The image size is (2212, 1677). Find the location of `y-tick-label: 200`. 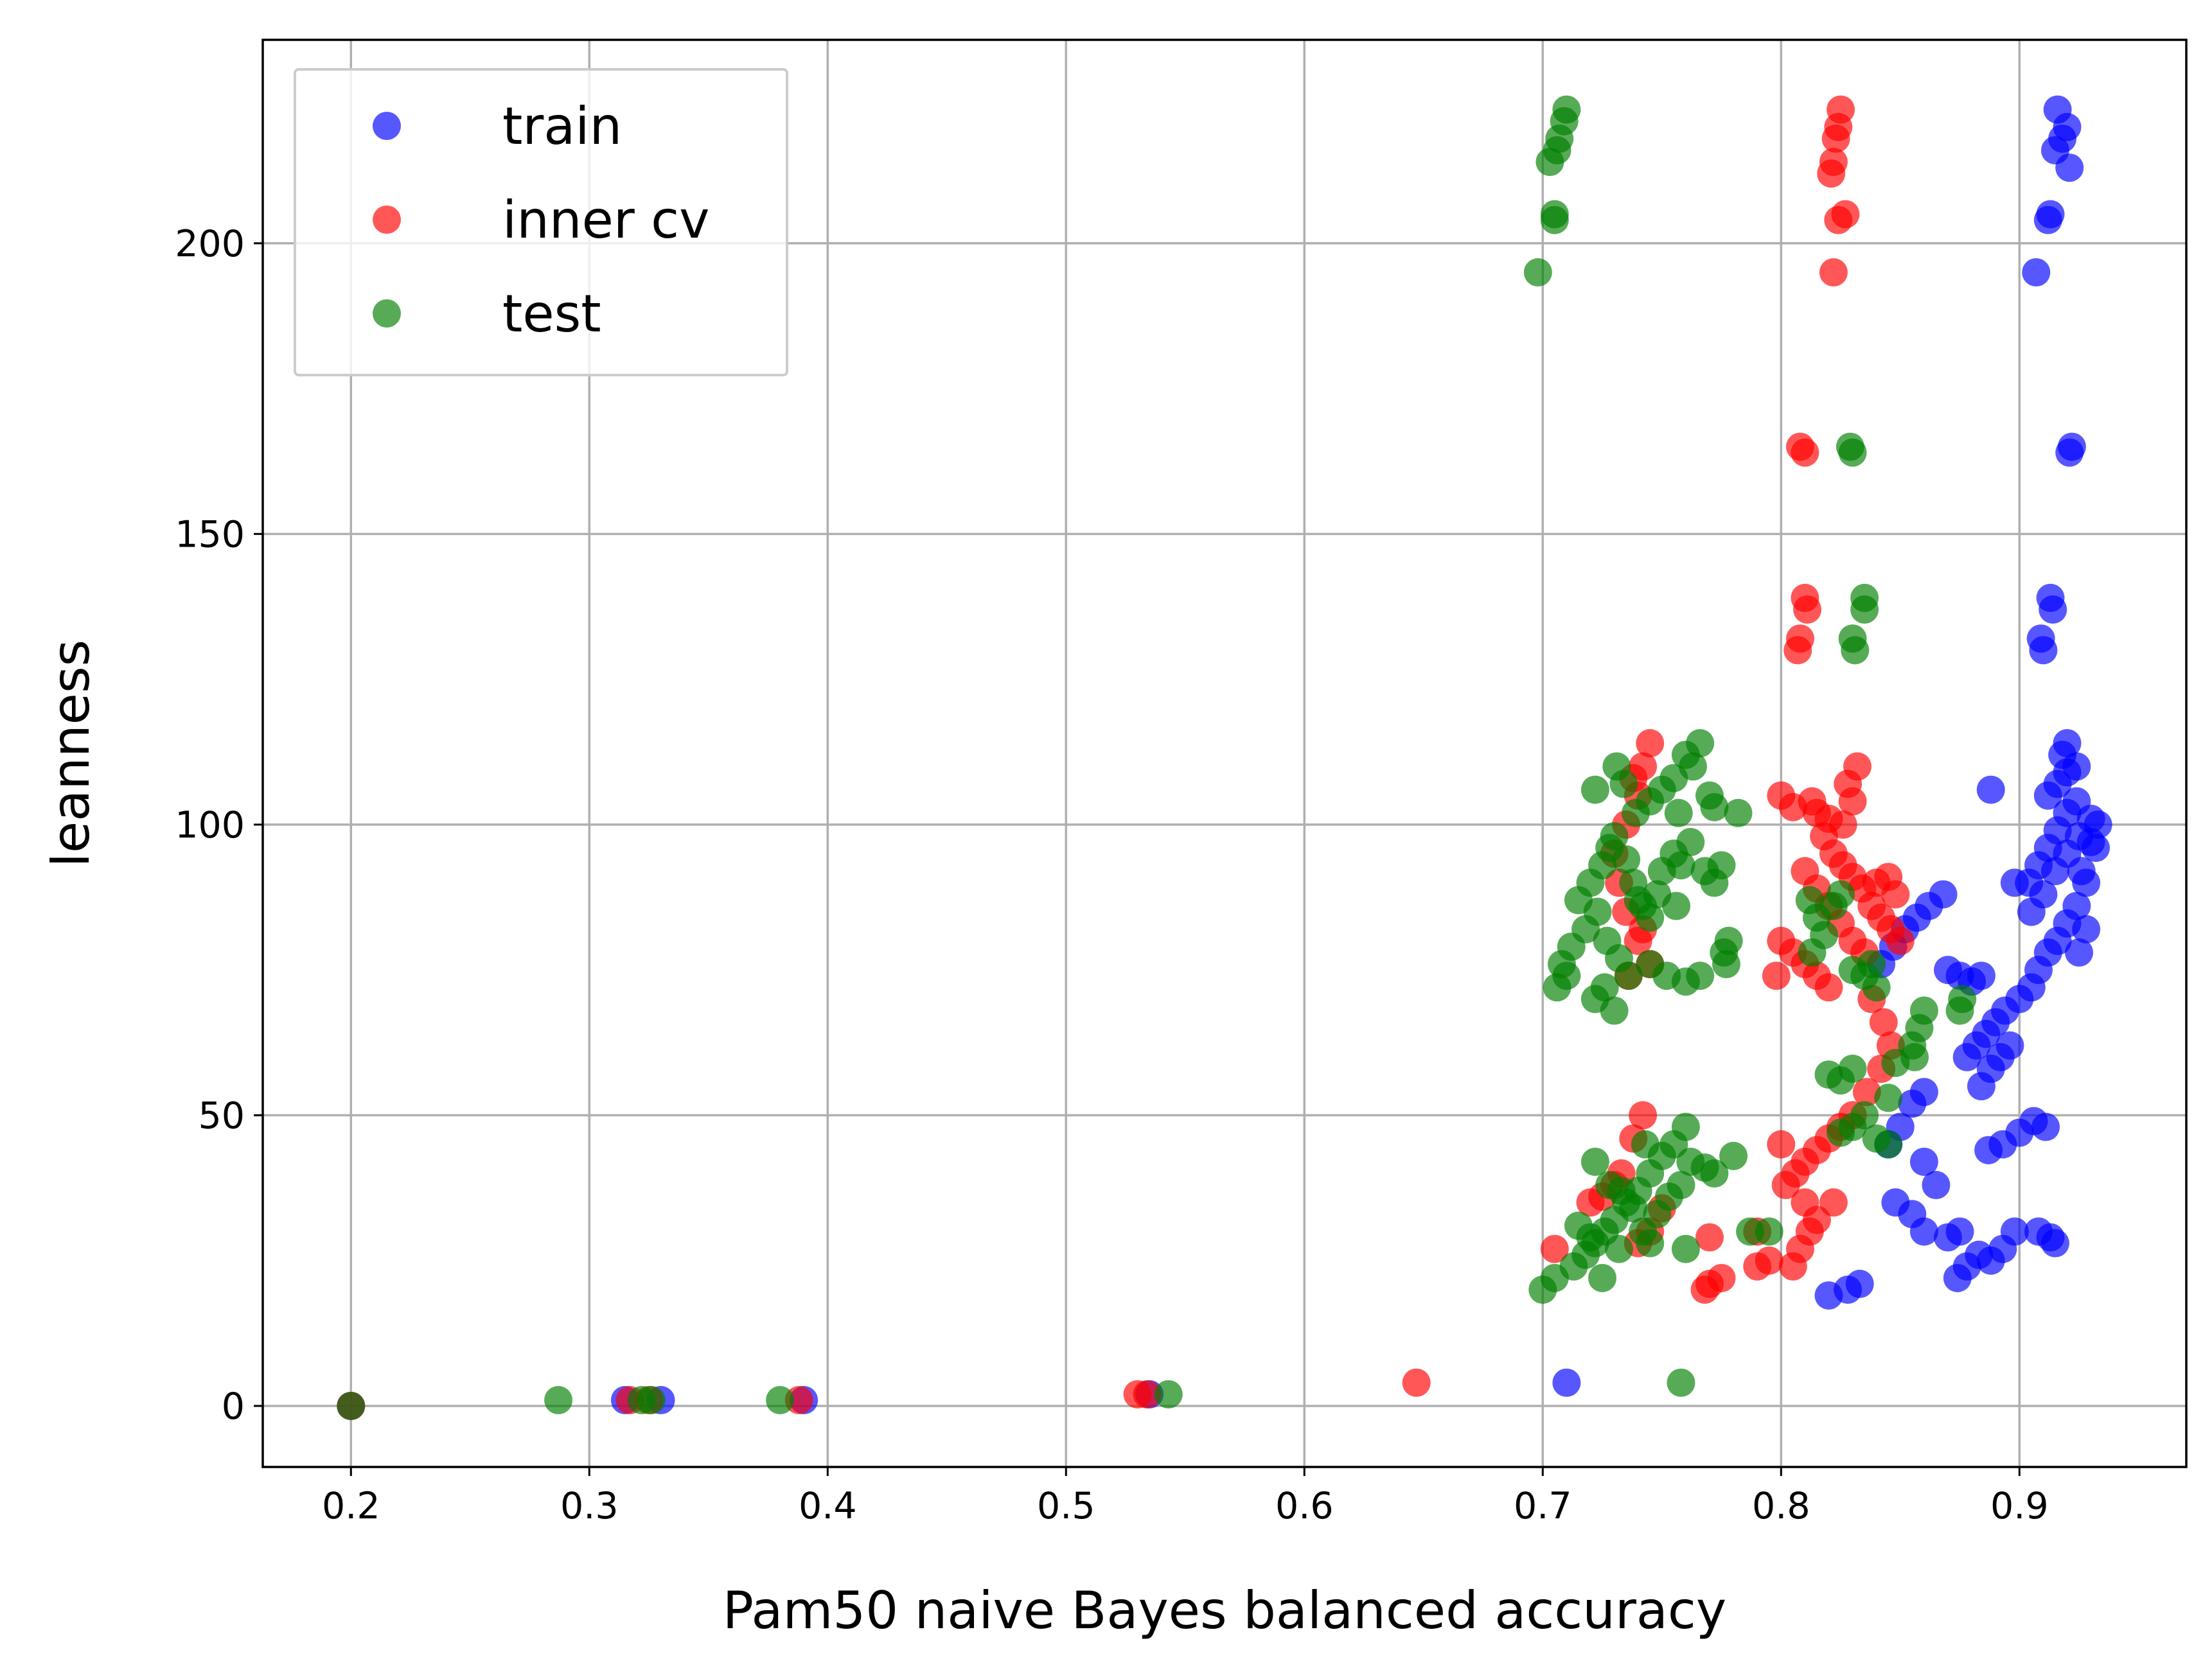

y-tick-label: 200 is located at coordinates (210, 244).